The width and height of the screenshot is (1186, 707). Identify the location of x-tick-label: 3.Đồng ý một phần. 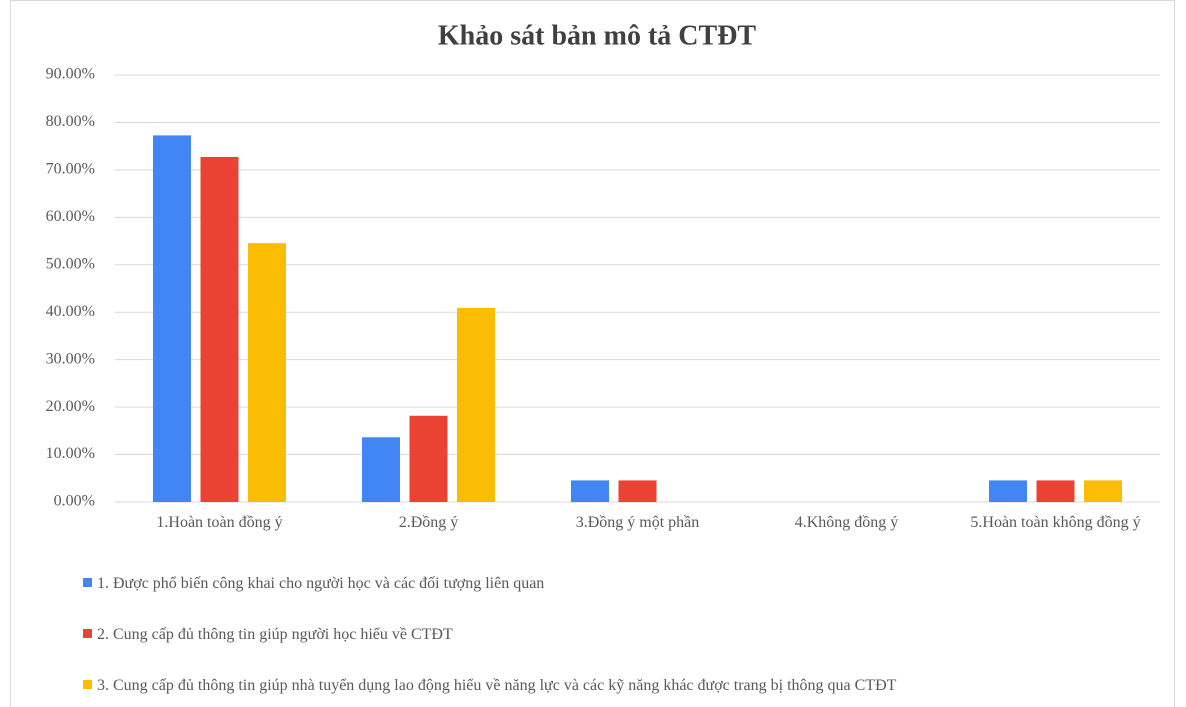
(637, 522).